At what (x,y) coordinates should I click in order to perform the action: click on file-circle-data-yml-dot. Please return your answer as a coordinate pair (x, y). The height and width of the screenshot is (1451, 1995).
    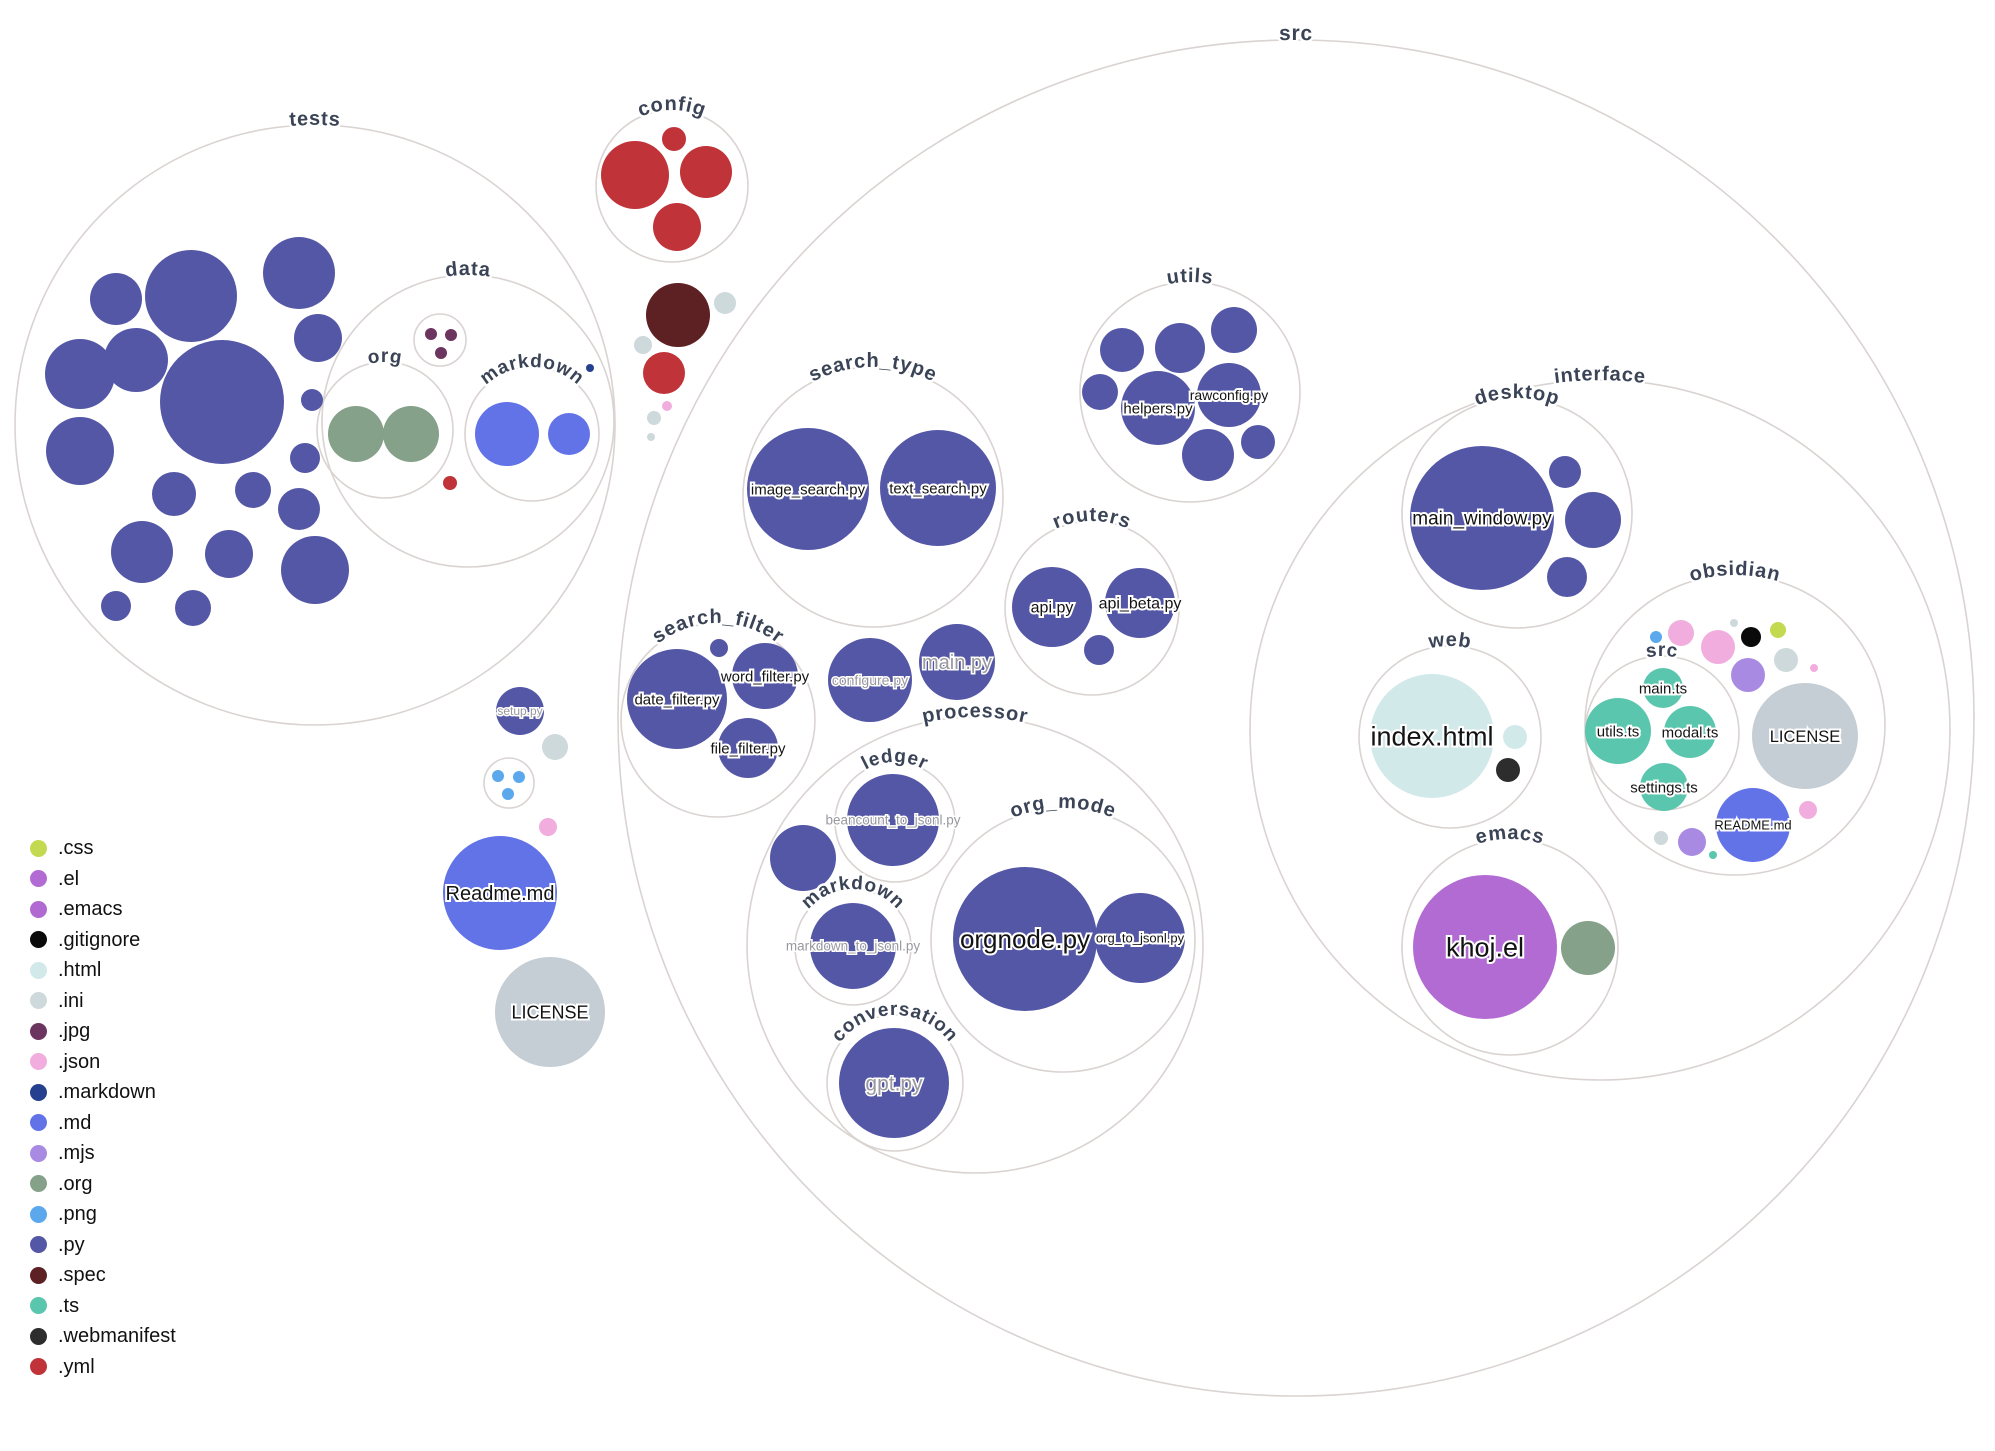
    Looking at the image, I should click on (450, 483).